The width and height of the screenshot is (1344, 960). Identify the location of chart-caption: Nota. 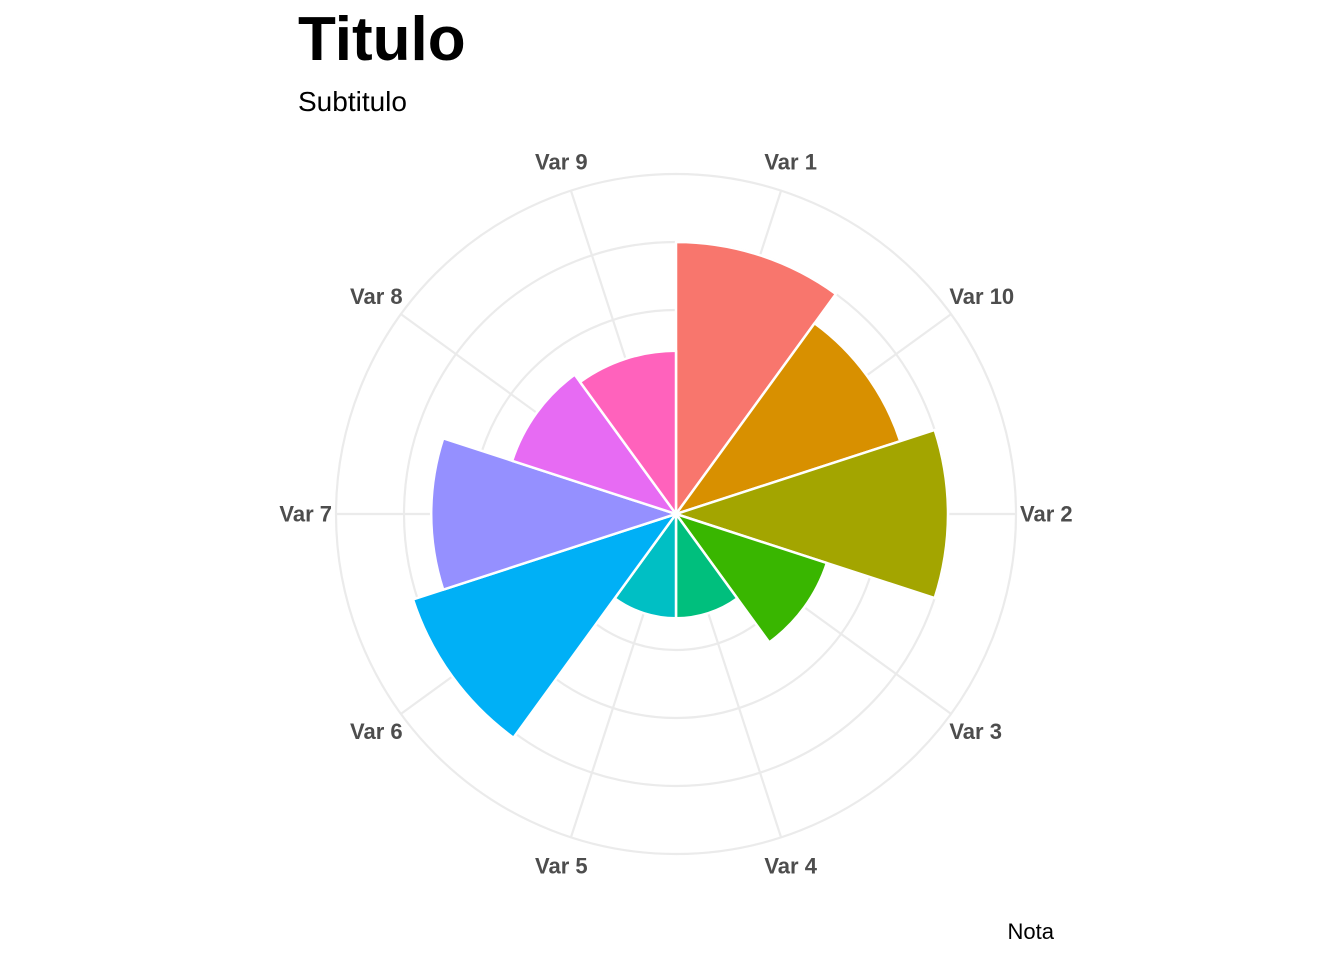
(1030, 931).